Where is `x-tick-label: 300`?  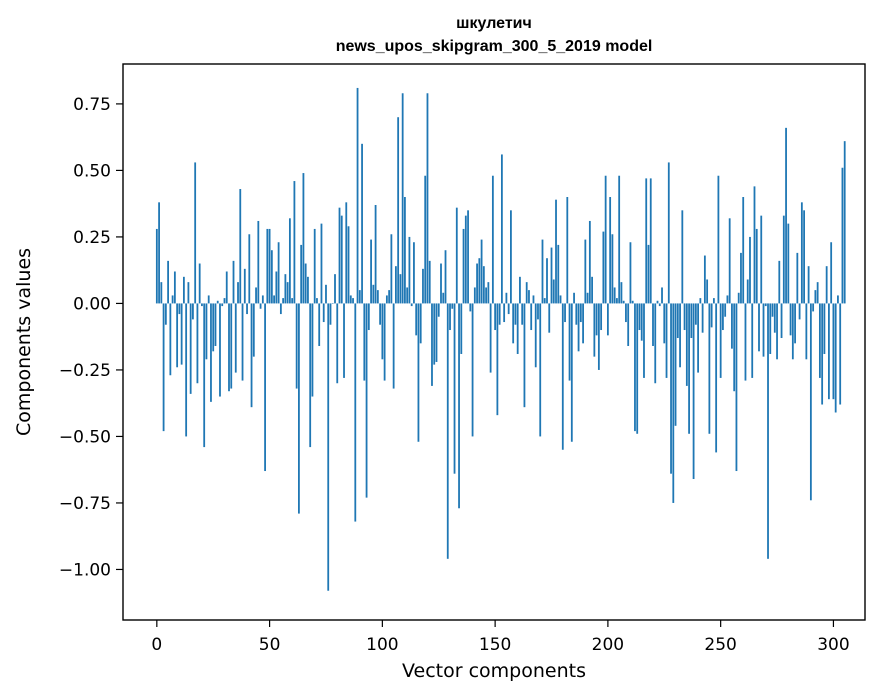 x-tick-label: 300 is located at coordinates (833, 645).